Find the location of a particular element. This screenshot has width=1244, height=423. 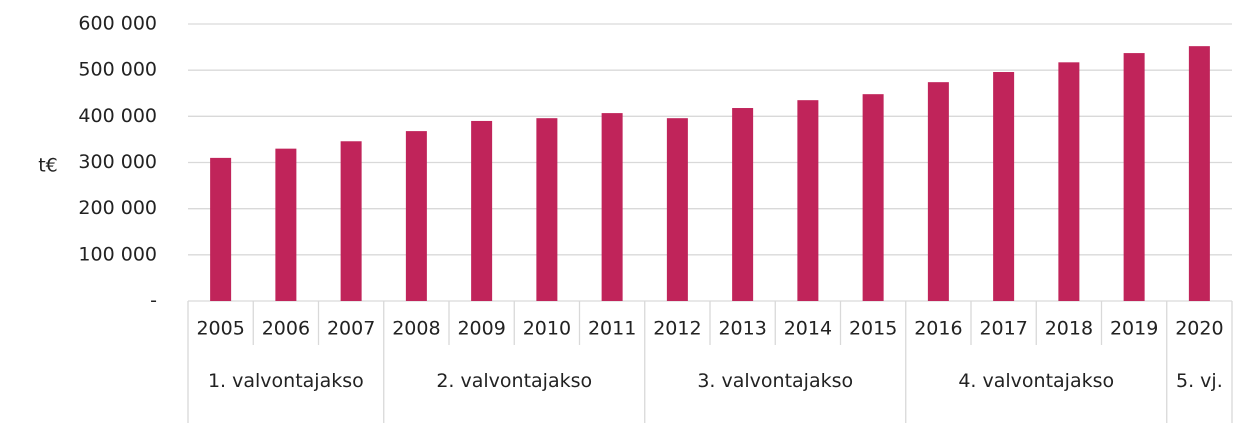

group-label-box: 4. valvontajakso is located at coordinates (1036, 381).